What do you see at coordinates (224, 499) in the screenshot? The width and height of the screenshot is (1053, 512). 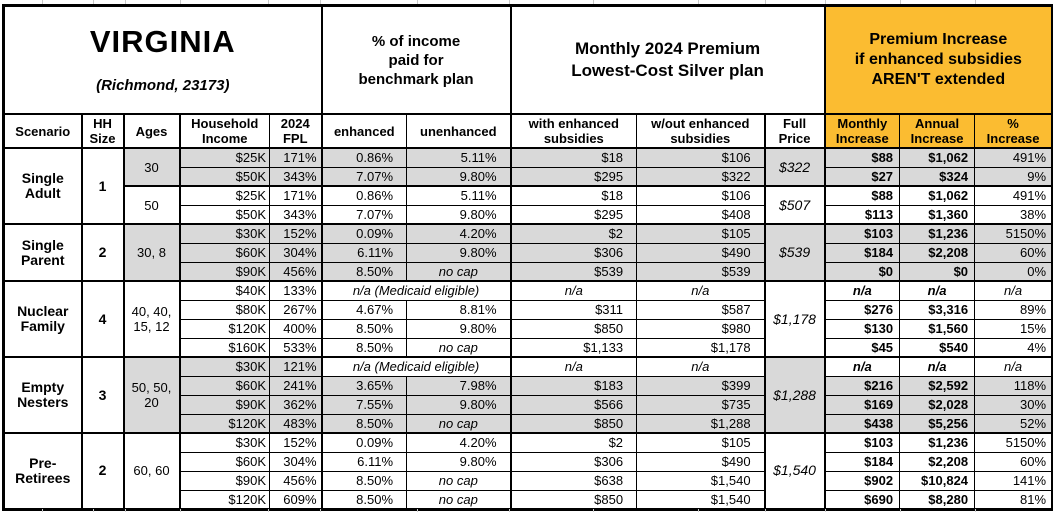 I see `cell-household-income: $120K` at bounding box center [224, 499].